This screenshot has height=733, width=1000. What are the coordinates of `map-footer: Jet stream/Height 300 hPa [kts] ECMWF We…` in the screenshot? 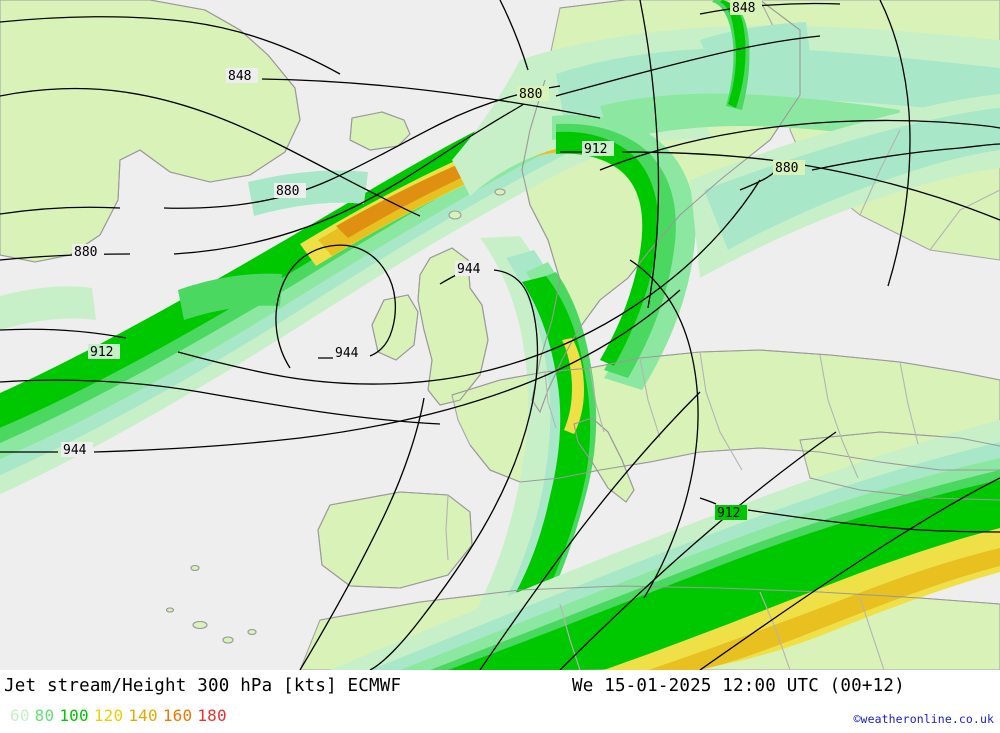 It's located at (500, 701).